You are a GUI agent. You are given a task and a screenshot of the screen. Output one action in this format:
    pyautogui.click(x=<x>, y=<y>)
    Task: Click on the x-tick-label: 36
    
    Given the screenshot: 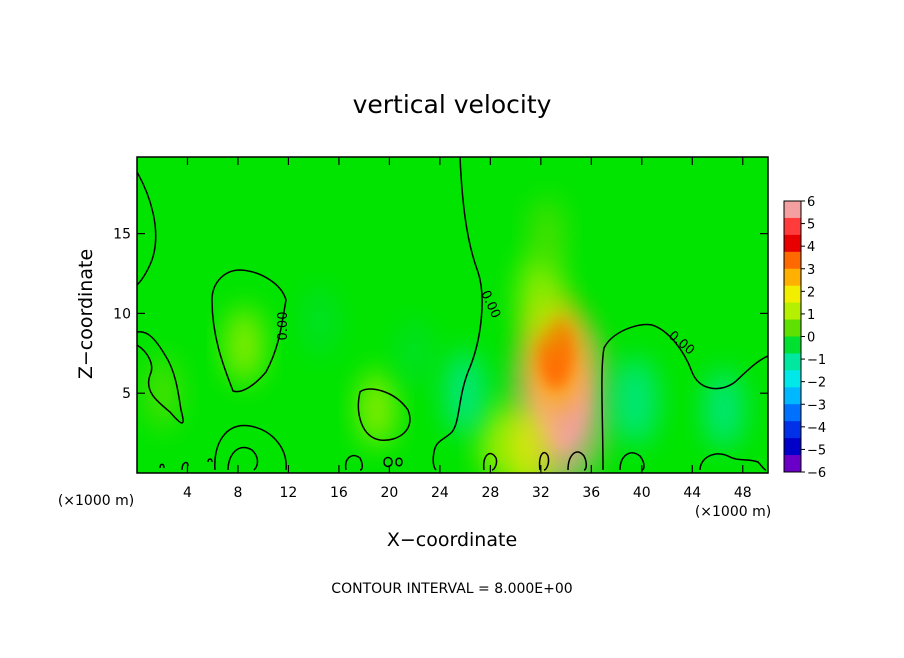 What is the action you would take?
    pyautogui.click(x=591, y=493)
    